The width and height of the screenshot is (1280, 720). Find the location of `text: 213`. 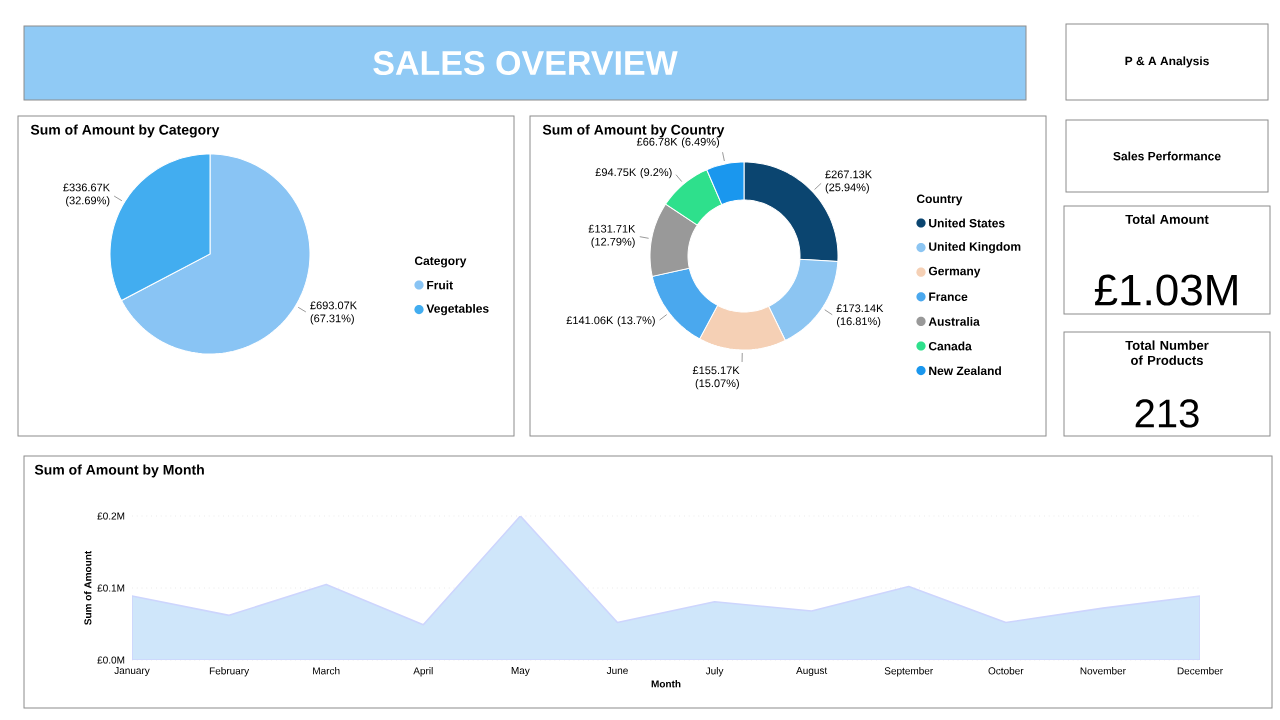

text: 213 is located at coordinates (1167, 413).